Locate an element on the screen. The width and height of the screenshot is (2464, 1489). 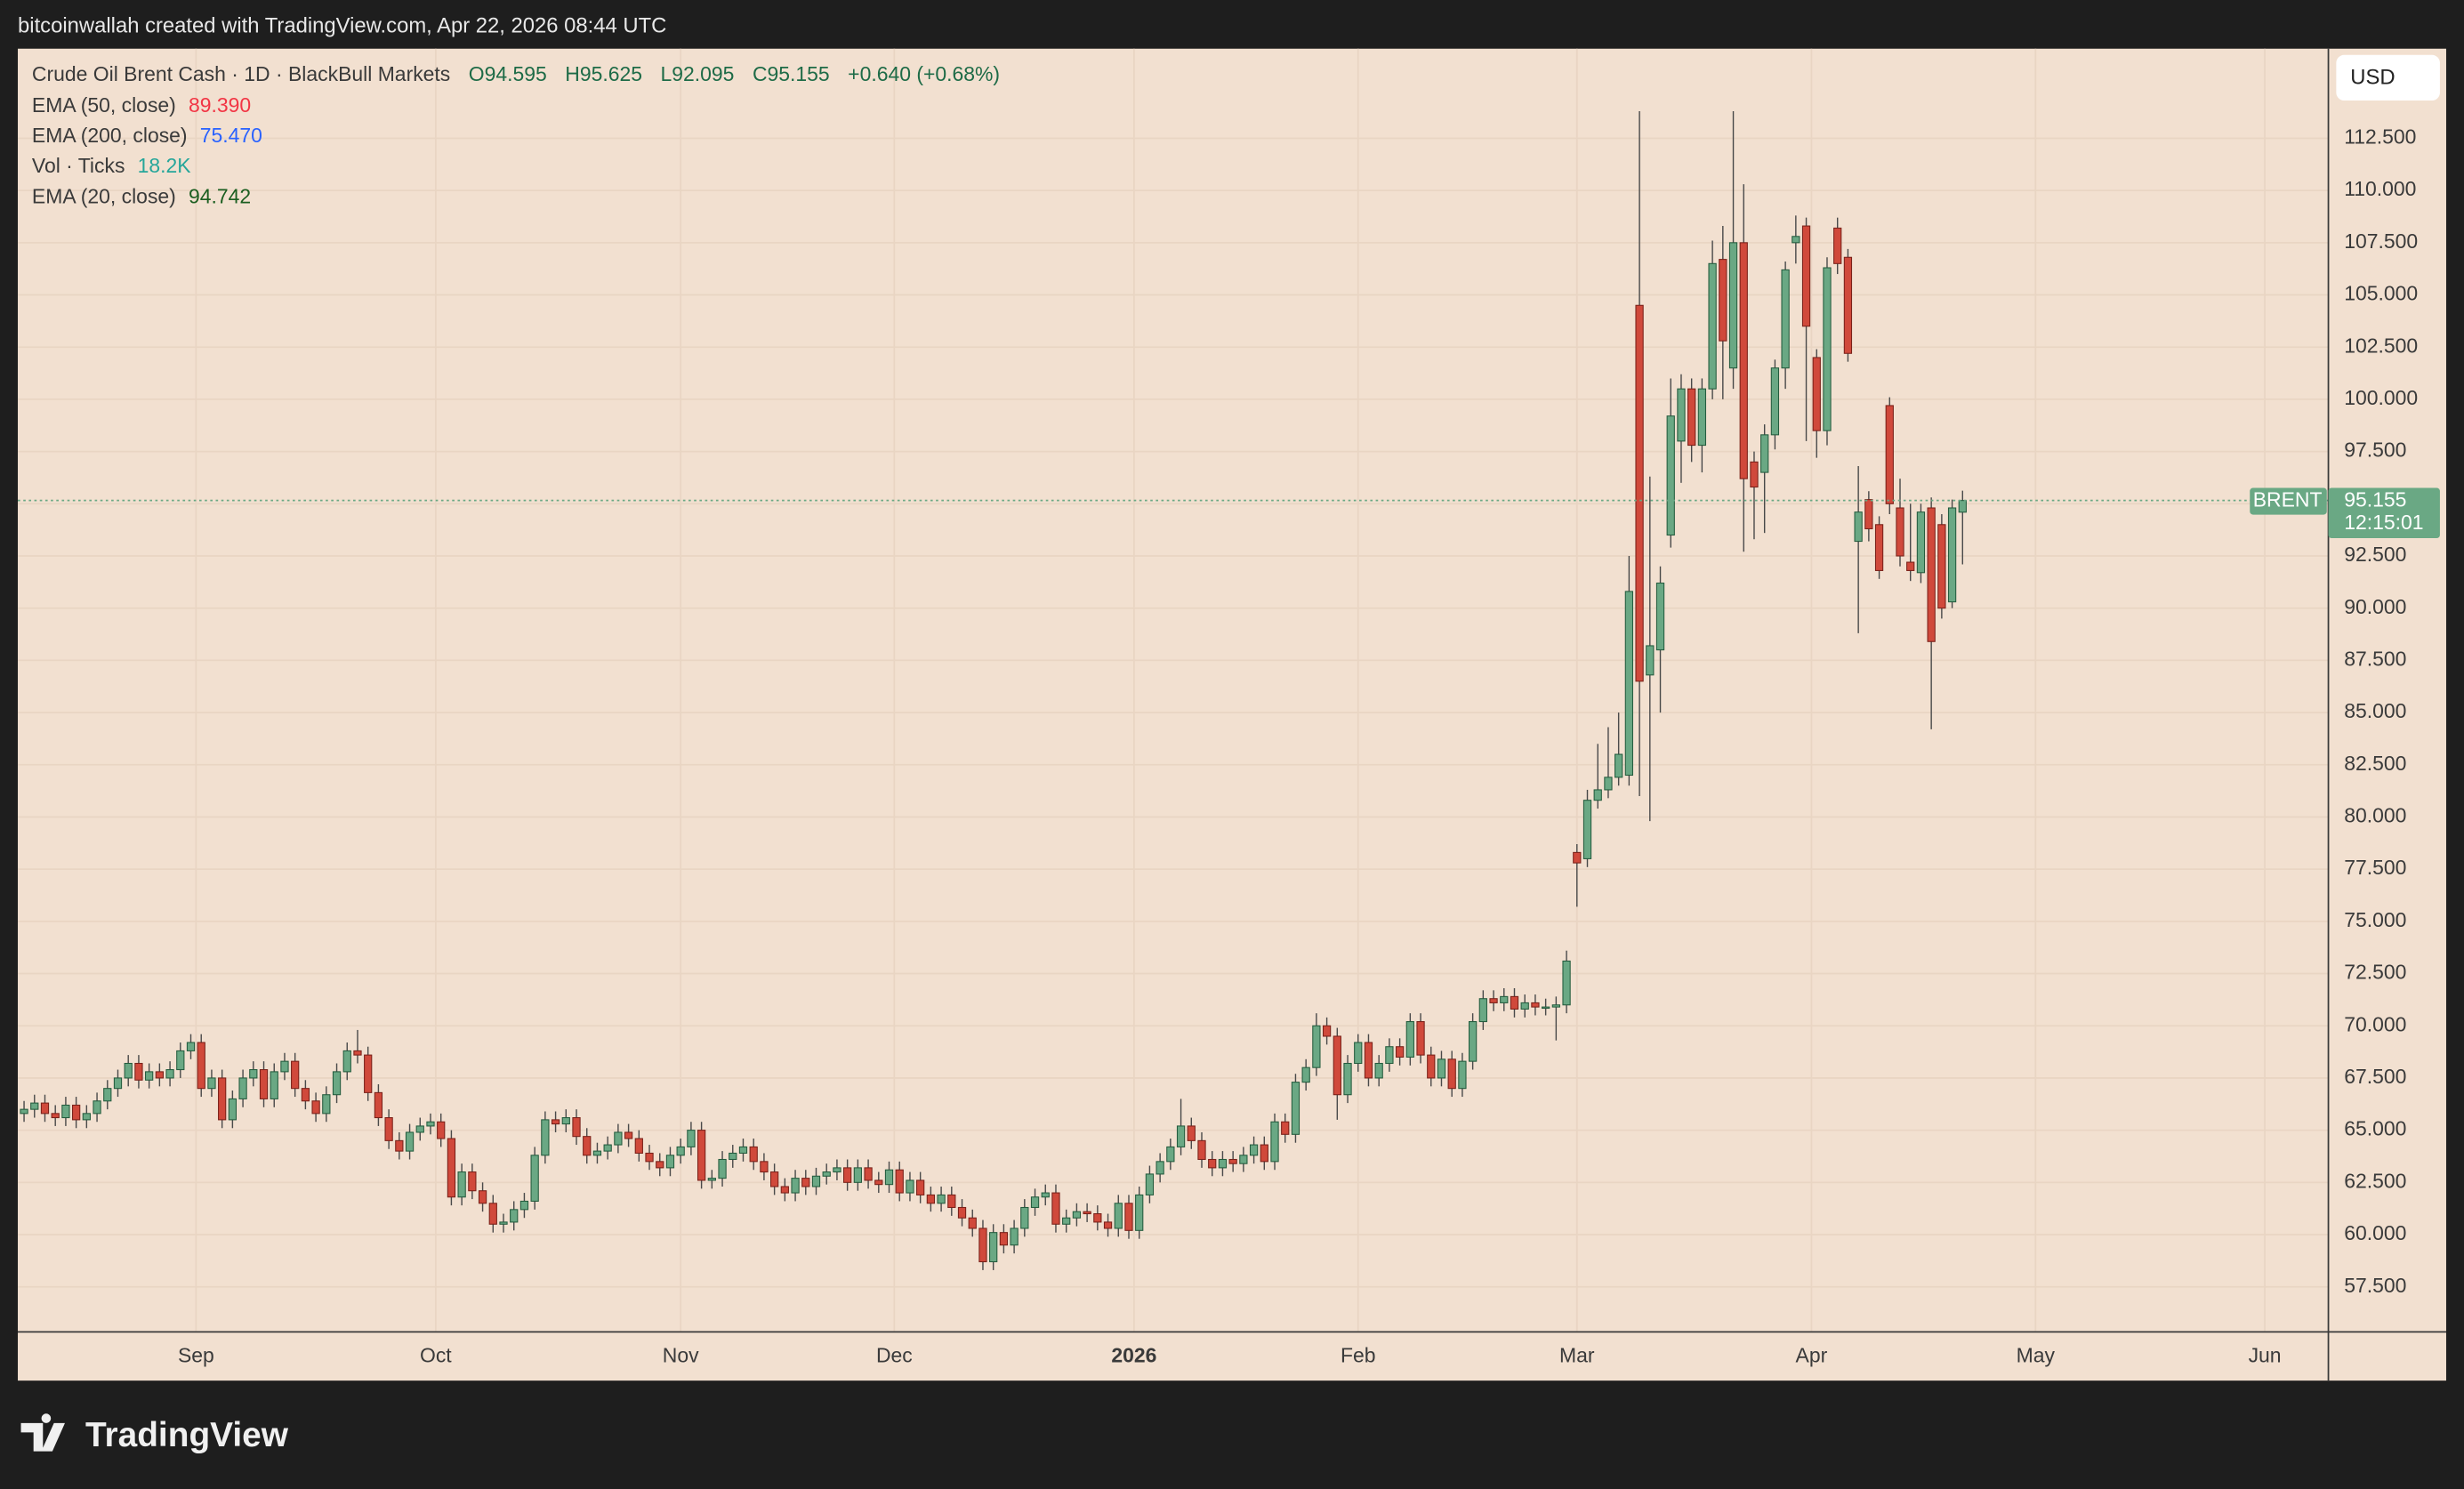
price-badge is located at coordinates (2384, 513).